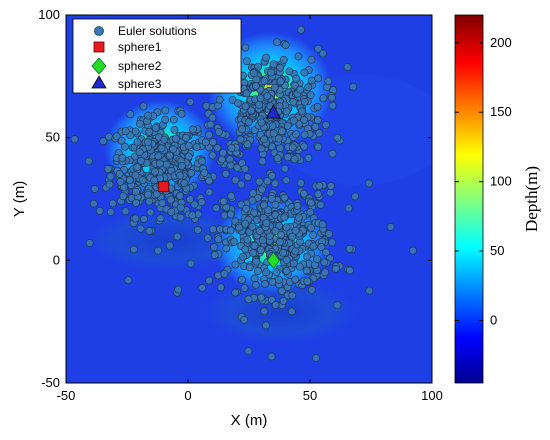 Image resolution: width=550 pixels, height=440 pixels. What do you see at coordinates (273, 111) in the screenshot?
I see `sphere3-marker` at bounding box center [273, 111].